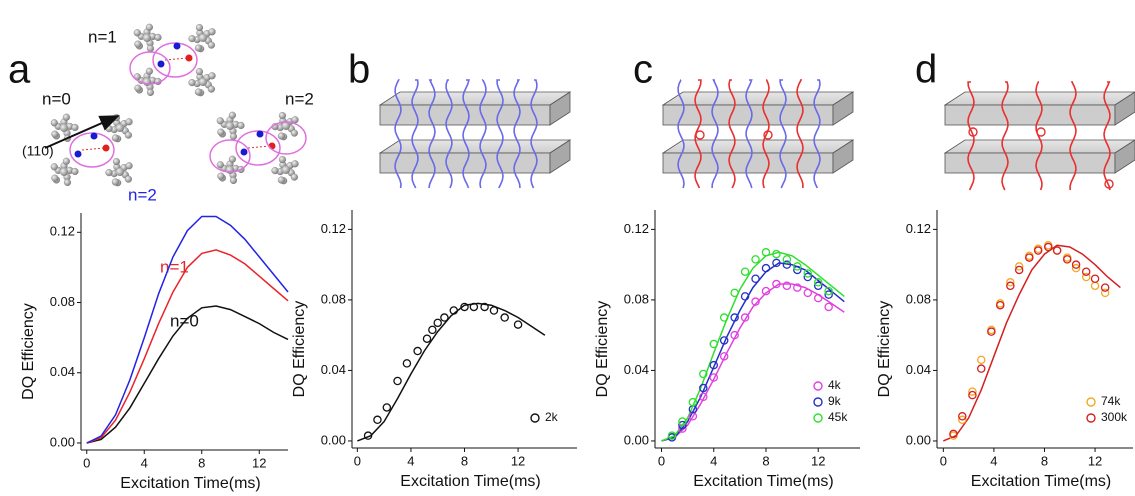 This screenshot has width=1135, height=496. What do you see at coordinates (451, 372) in the screenshot?
I see `fit-line` at bounding box center [451, 372].